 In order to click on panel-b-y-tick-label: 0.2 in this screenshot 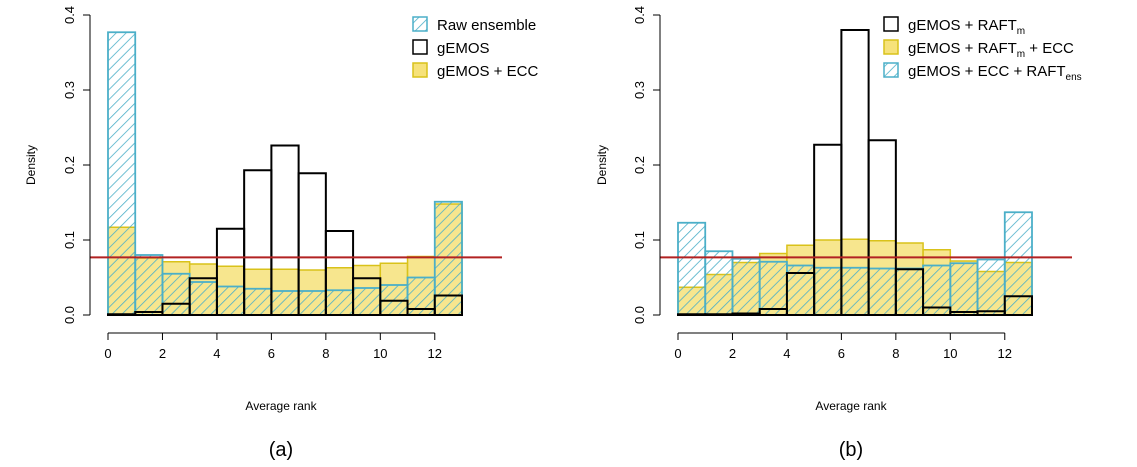, I will do `click(639, 165)`.